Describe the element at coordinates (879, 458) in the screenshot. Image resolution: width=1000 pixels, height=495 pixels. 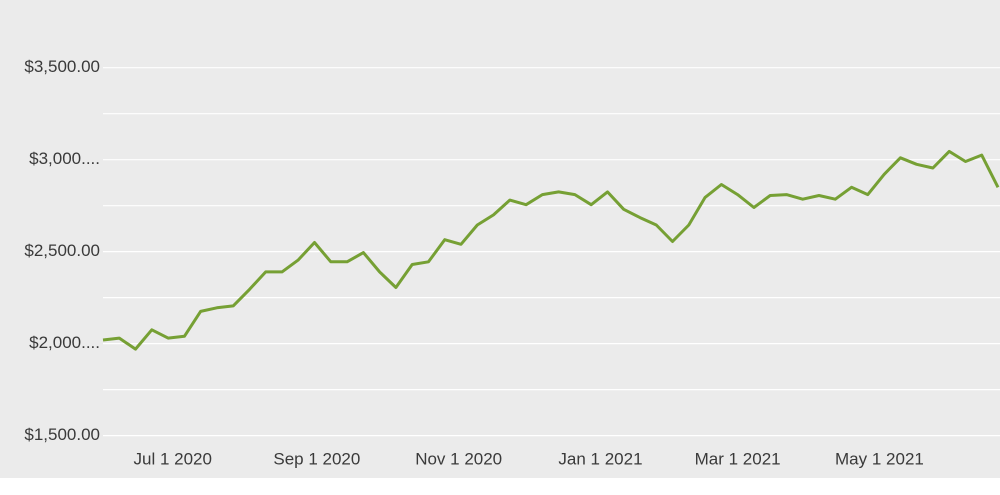
I see `x-tick-label: May 1 2021` at that location.